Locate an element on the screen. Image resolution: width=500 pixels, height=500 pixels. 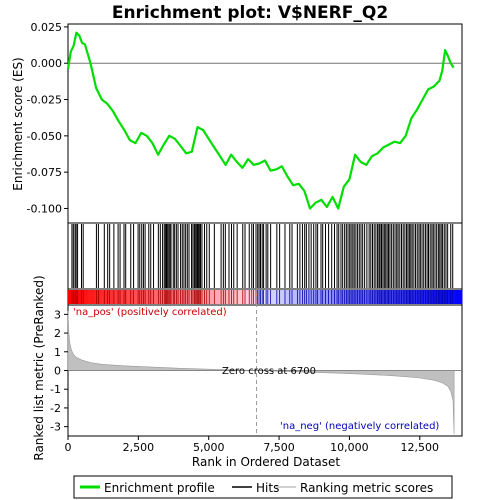
metric-y-tick-label: -3 is located at coordinates (55, 427).